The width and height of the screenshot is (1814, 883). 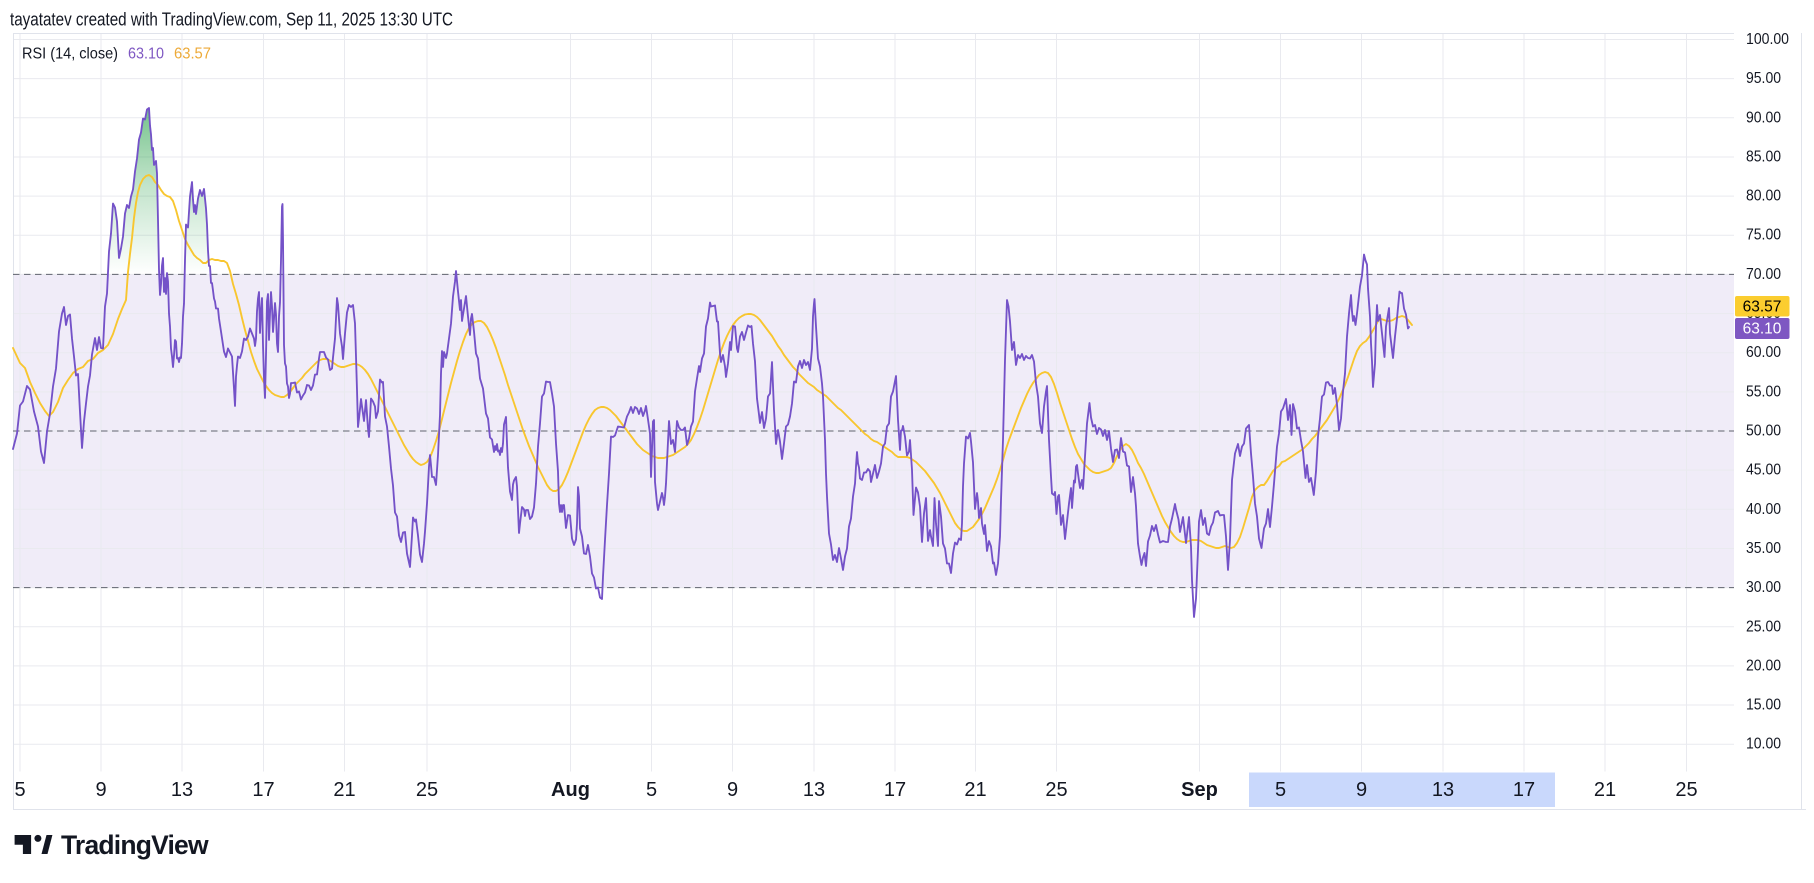 What do you see at coordinates (1763, 626) in the screenshot?
I see `svg-text: 25.00` at bounding box center [1763, 626].